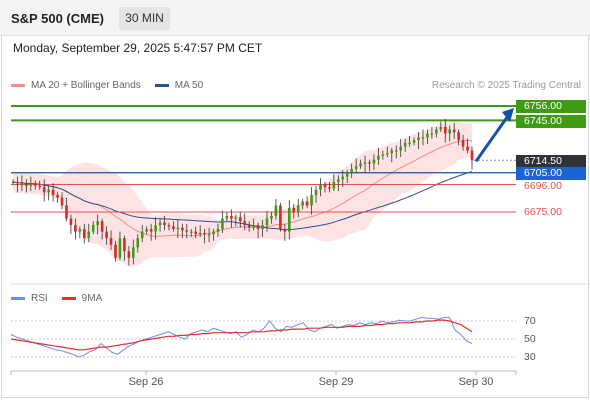  I want to click on rsi-ma-swatch, so click(68, 298).